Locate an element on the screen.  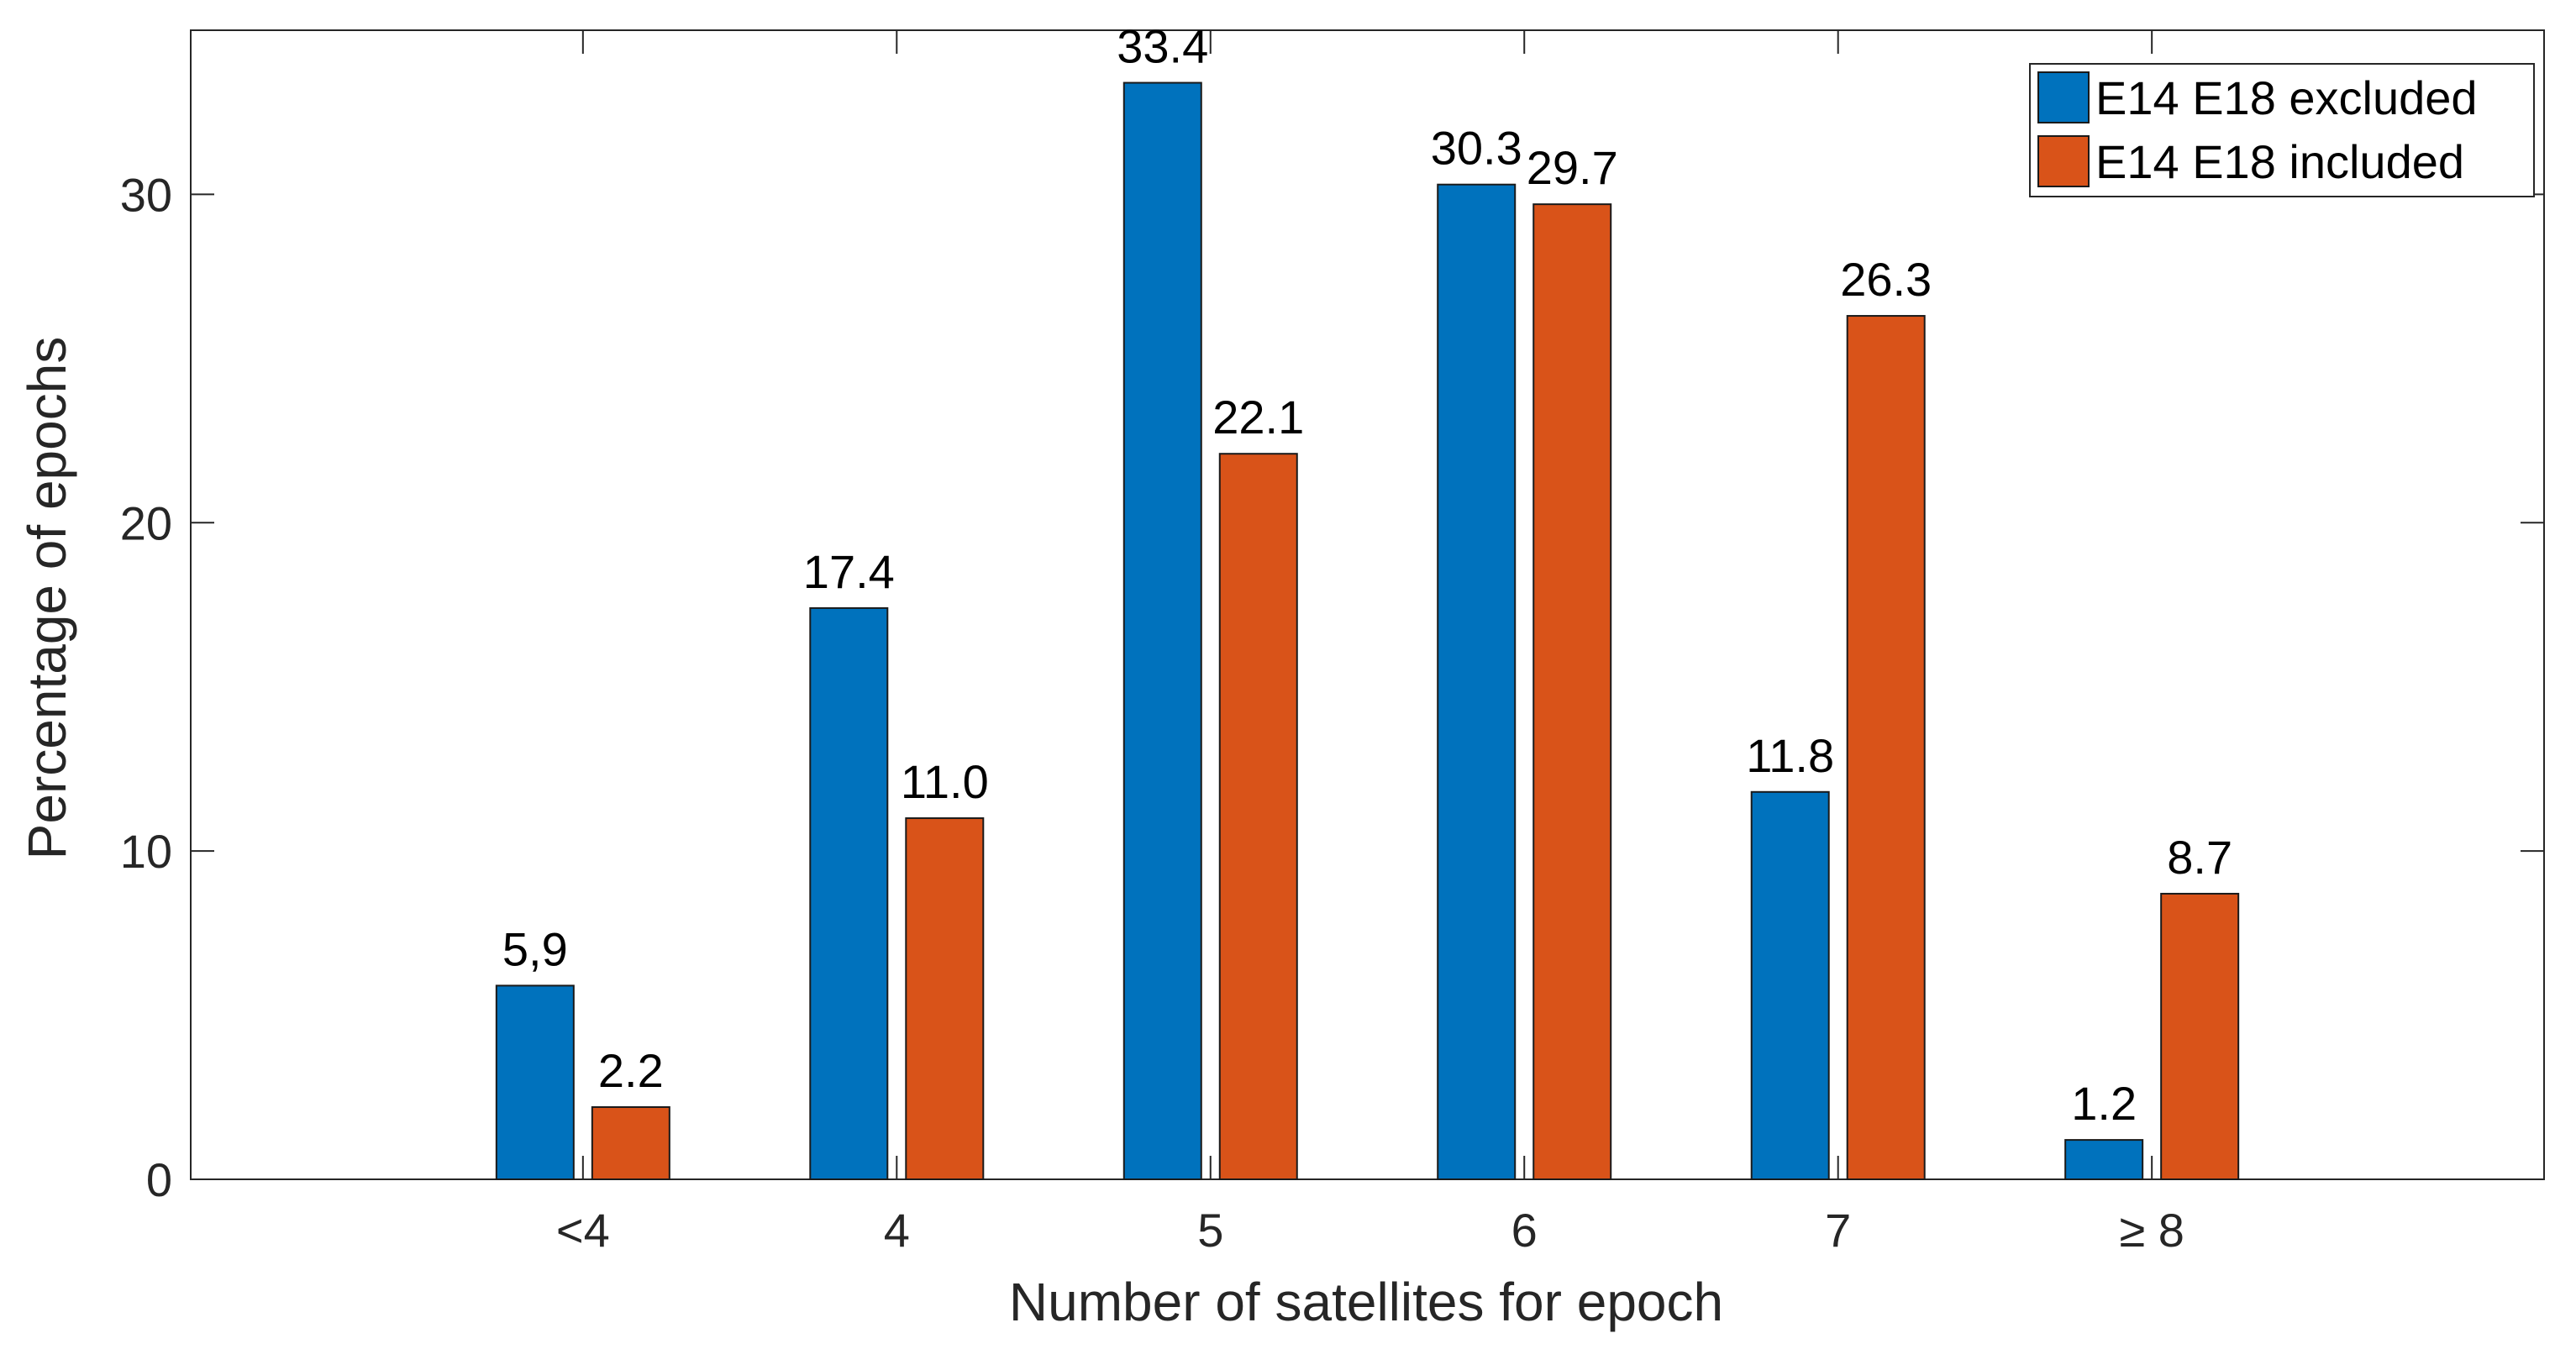
x-tick-label: <4 is located at coordinates (583, 1230).